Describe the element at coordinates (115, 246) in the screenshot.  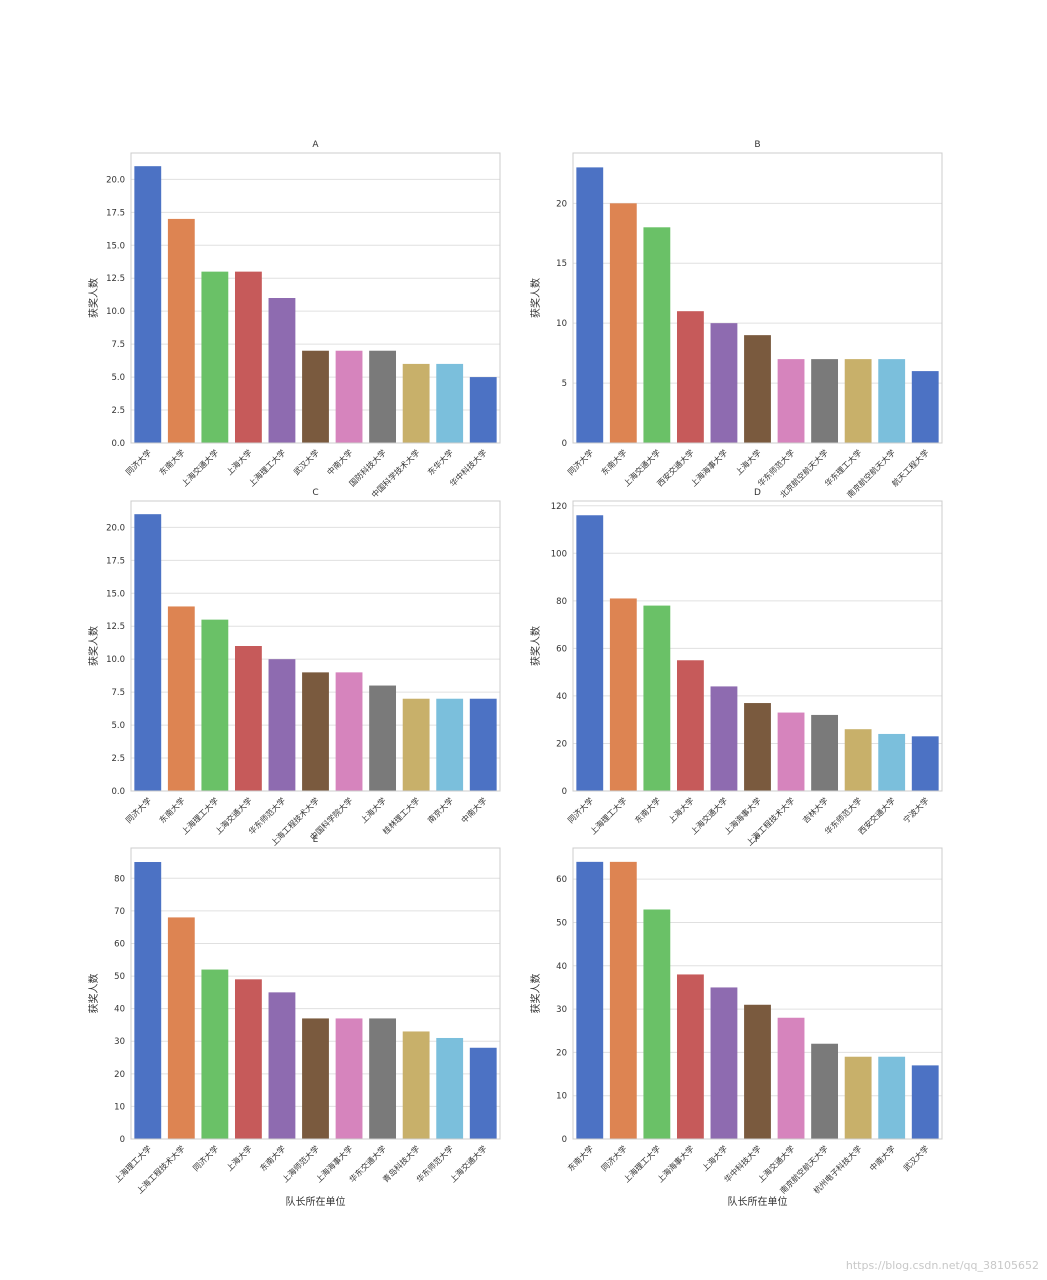
I see `y-tick-label: 15.0` at that location.